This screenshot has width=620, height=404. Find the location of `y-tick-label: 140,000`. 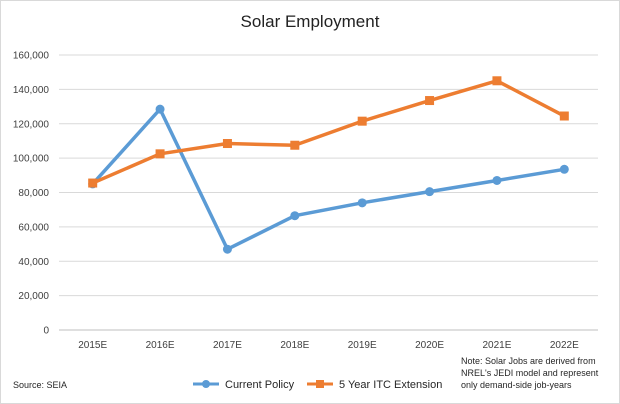

y-tick-label: 140,000 is located at coordinates (31, 90).